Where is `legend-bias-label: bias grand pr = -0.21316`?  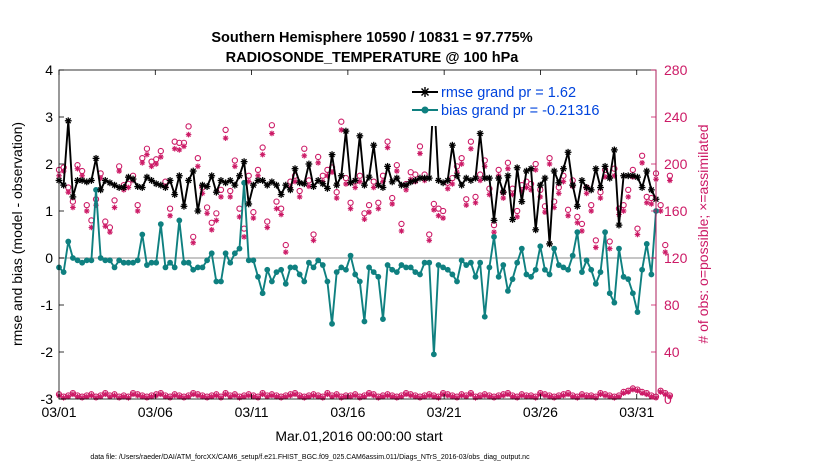
legend-bias-label: bias grand pr = -0.21316 is located at coordinates (520, 111).